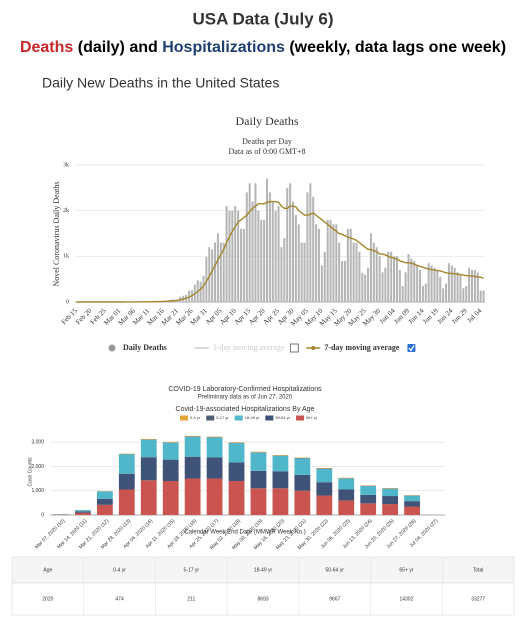 The image size is (526, 630). Describe the element at coordinates (362, 347) in the screenshot. I see `legend-label: 7-day moving average` at that location.